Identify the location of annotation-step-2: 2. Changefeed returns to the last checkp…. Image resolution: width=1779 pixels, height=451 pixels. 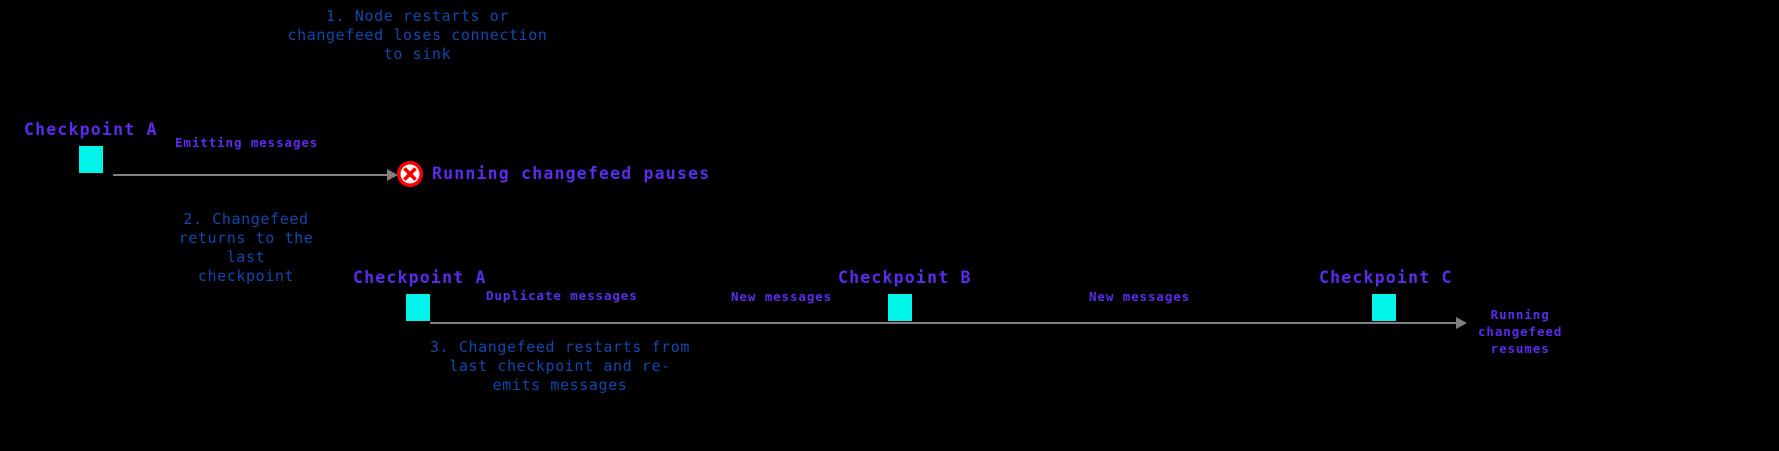
(246, 247).